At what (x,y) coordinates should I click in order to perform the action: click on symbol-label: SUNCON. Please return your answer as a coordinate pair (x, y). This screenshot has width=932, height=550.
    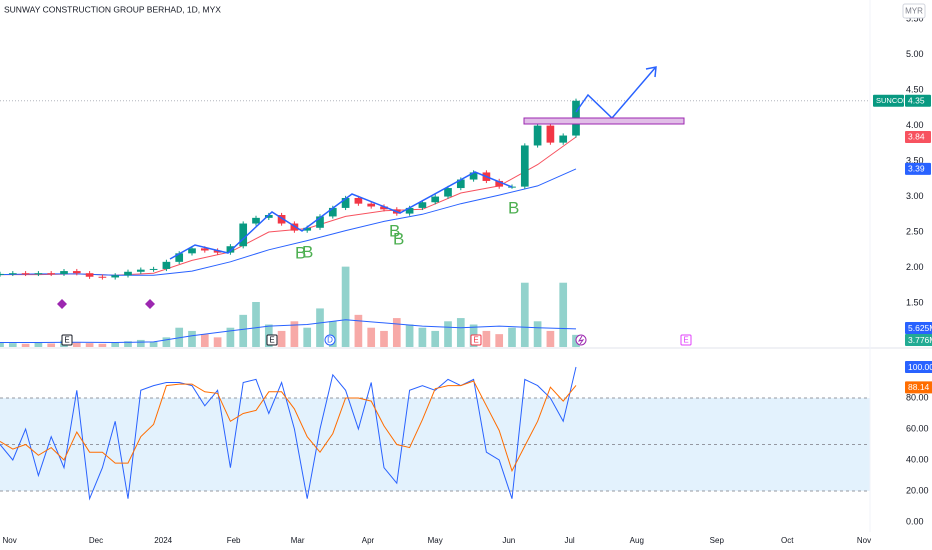
    Looking at the image, I should click on (892, 100).